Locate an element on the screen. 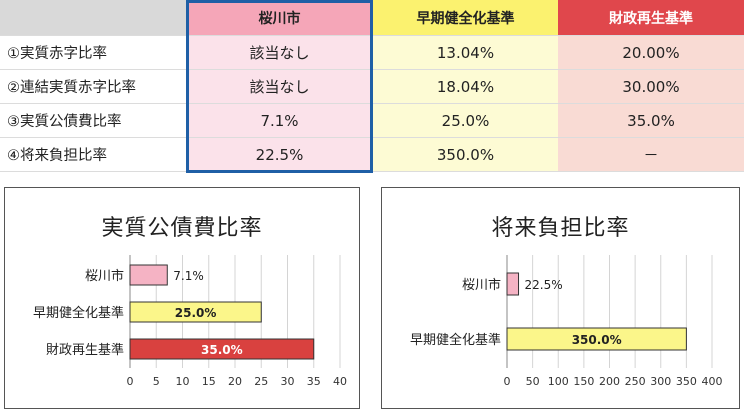 The width and height of the screenshot is (744, 411). x-tick-label: 300 is located at coordinates (660, 381).